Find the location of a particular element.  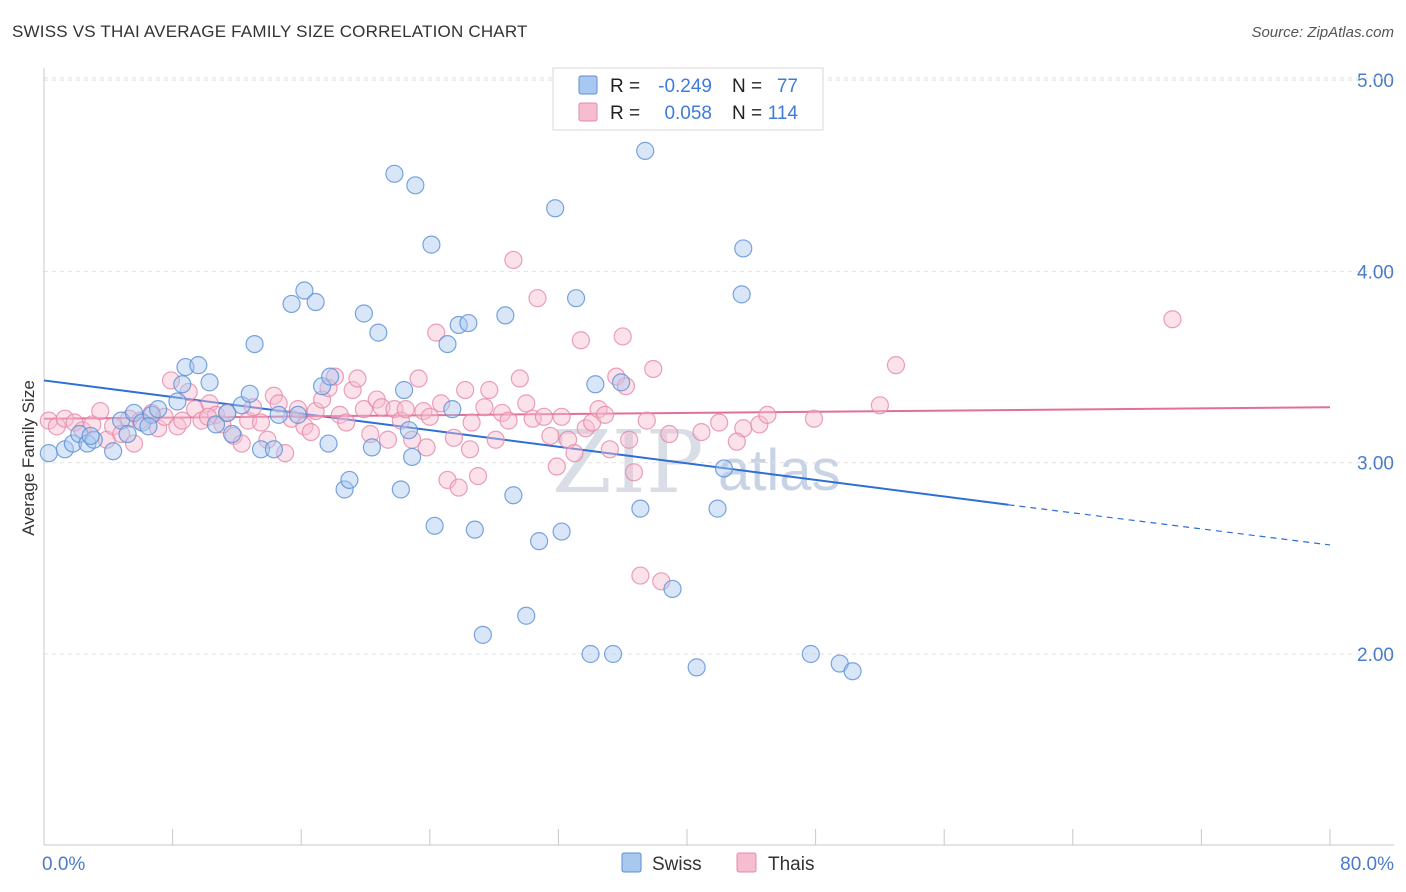

legend-swatch-swiss is located at coordinates (588, 85).